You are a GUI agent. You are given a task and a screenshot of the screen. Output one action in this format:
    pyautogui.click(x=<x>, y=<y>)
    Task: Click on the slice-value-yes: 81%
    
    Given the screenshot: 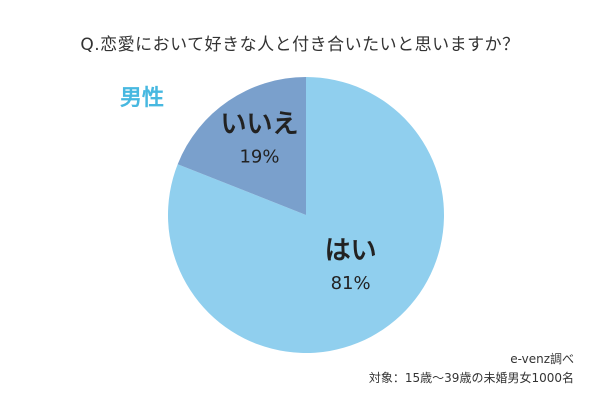 What is the action you would take?
    pyautogui.click(x=351, y=283)
    